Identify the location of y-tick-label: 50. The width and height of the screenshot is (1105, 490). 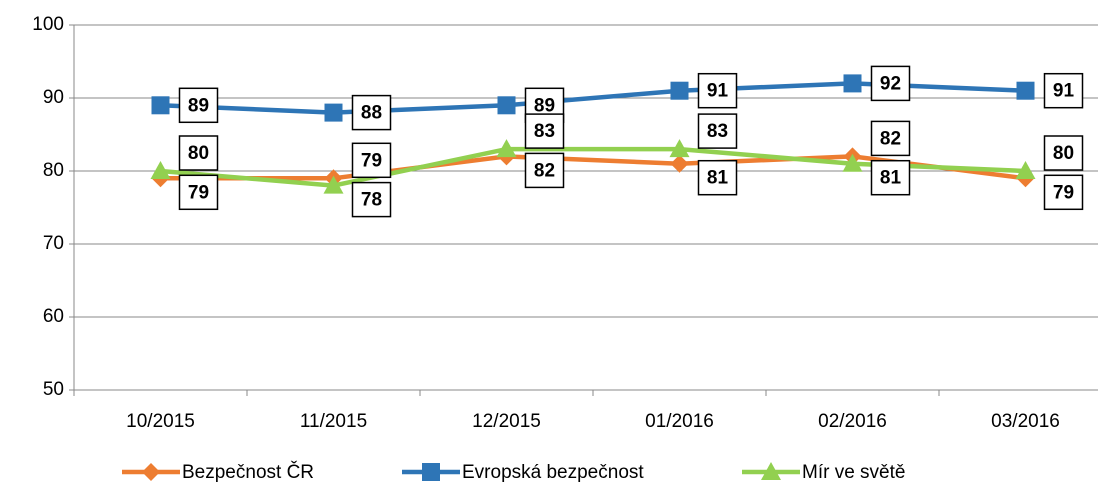
(53, 389).